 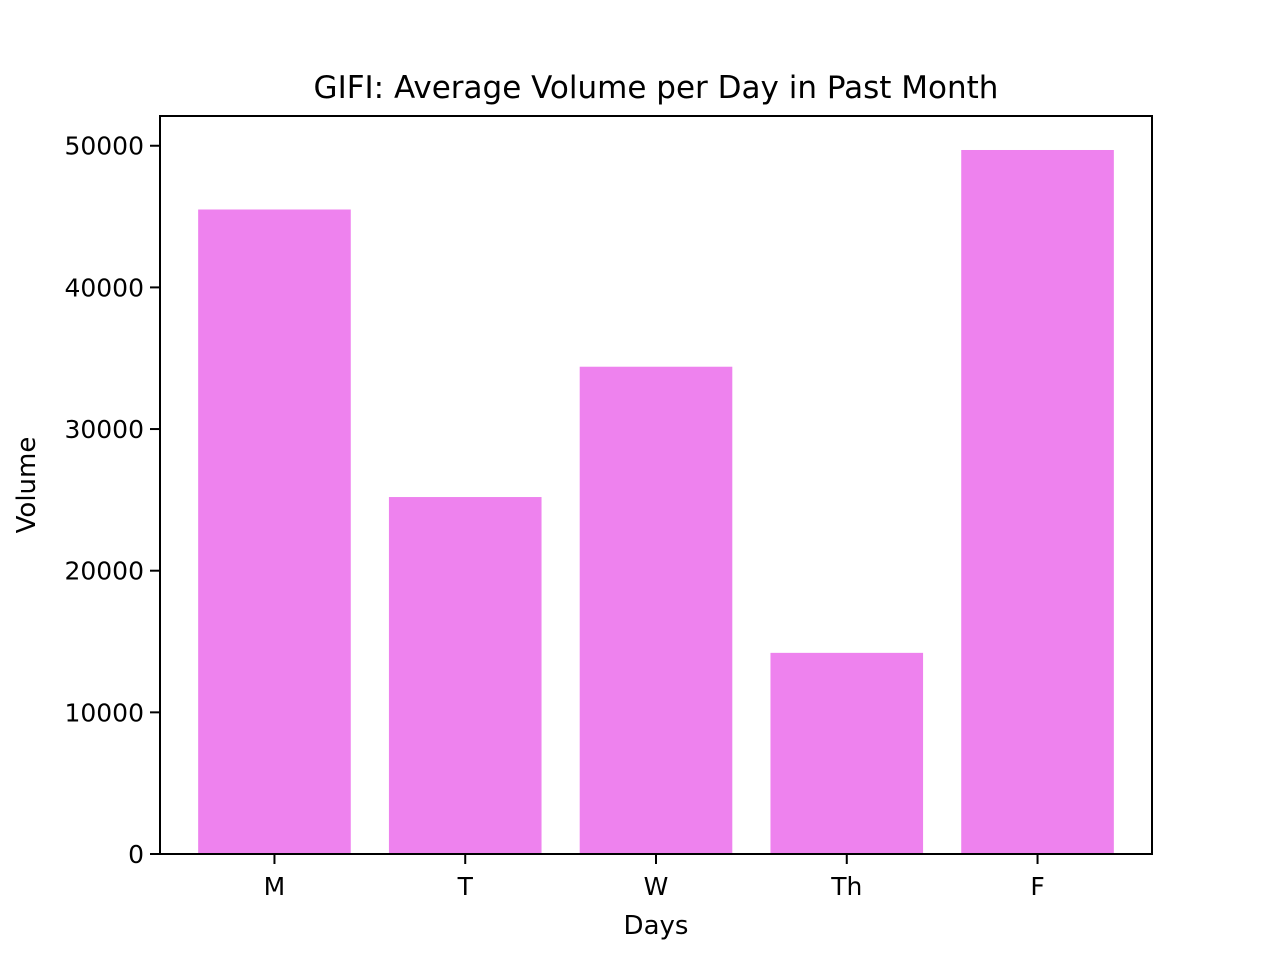 What do you see at coordinates (656, 610) in the screenshot?
I see `bar-w` at bounding box center [656, 610].